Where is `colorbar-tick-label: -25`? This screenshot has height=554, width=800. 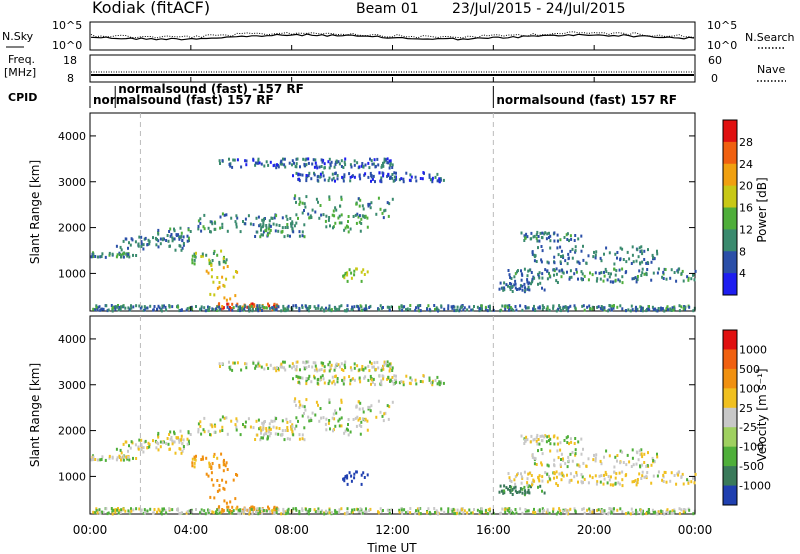 colorbar-tick-label: -25 is located at coordinates (748, 427).